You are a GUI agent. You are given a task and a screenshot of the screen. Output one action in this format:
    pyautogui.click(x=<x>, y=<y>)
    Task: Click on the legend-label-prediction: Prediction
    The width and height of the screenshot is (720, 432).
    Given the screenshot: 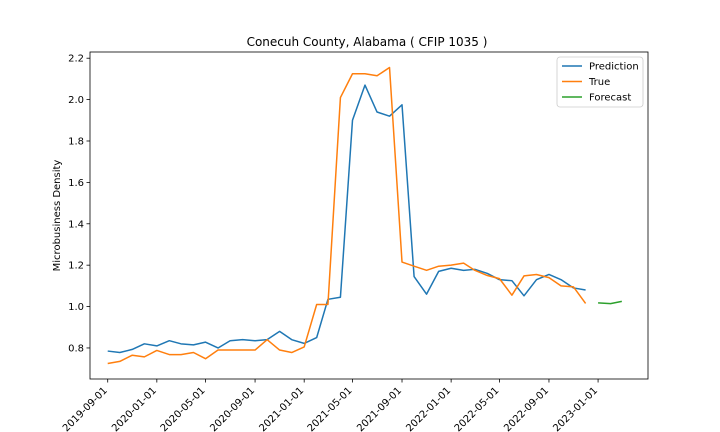 What is the action you would take?
    pyautogui.click(x=614, y=67)
    